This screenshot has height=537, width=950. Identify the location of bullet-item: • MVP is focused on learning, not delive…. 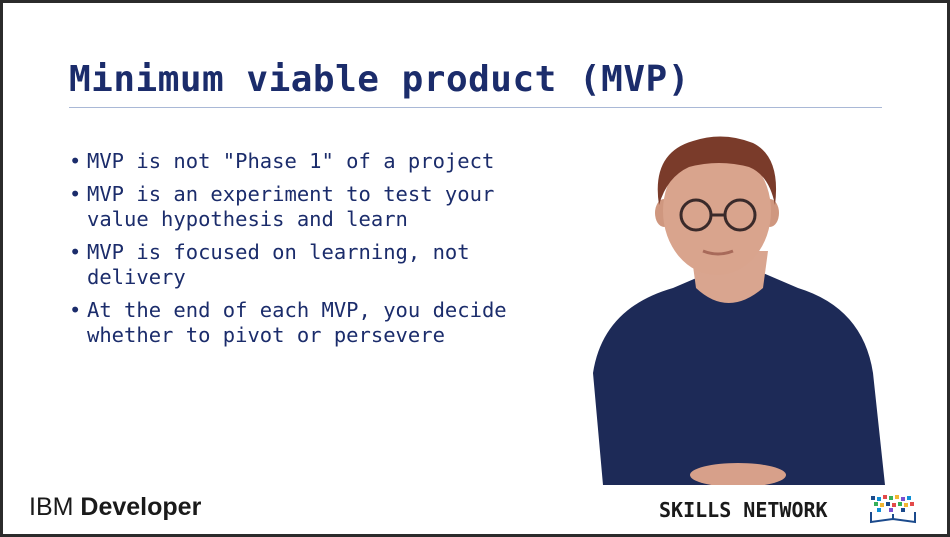
(339, 265).